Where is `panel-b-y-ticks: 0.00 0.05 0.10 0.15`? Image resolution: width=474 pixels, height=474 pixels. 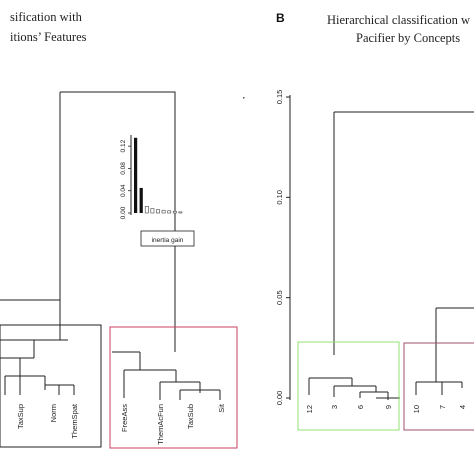 panel-b-y-ticks: 0.00 0.05 0.10 0.15 is located at coordinates (282, 248).